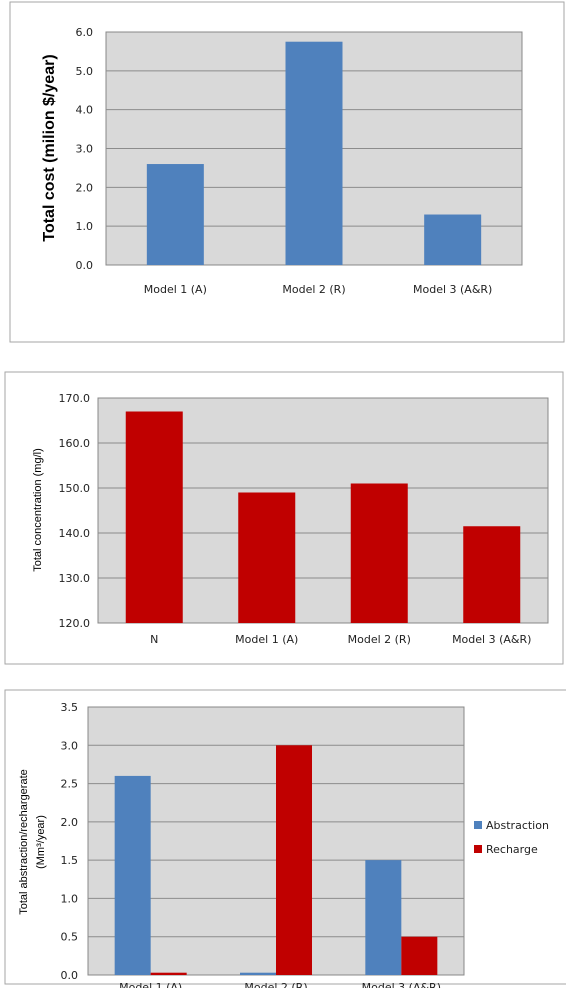 This screenshot has width=566, height=988. I want to click on y-tick-label: 150.0, so click(75, 488).